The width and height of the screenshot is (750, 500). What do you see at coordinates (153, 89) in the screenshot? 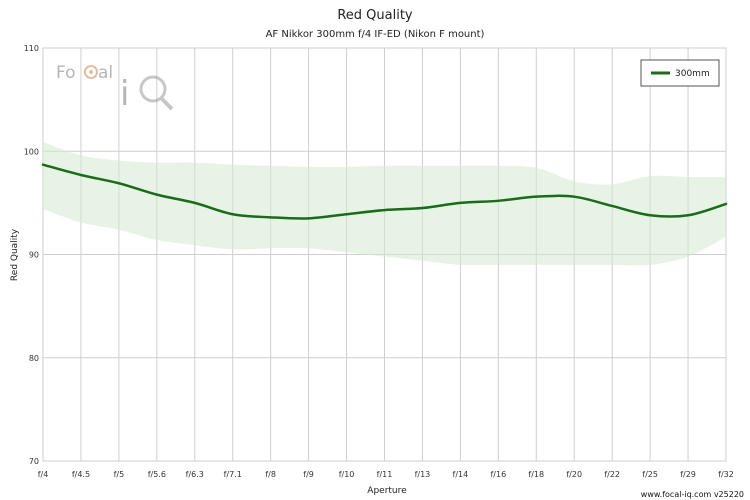
I see `logo-magnifier-icon` at bounding box center [153, 89].